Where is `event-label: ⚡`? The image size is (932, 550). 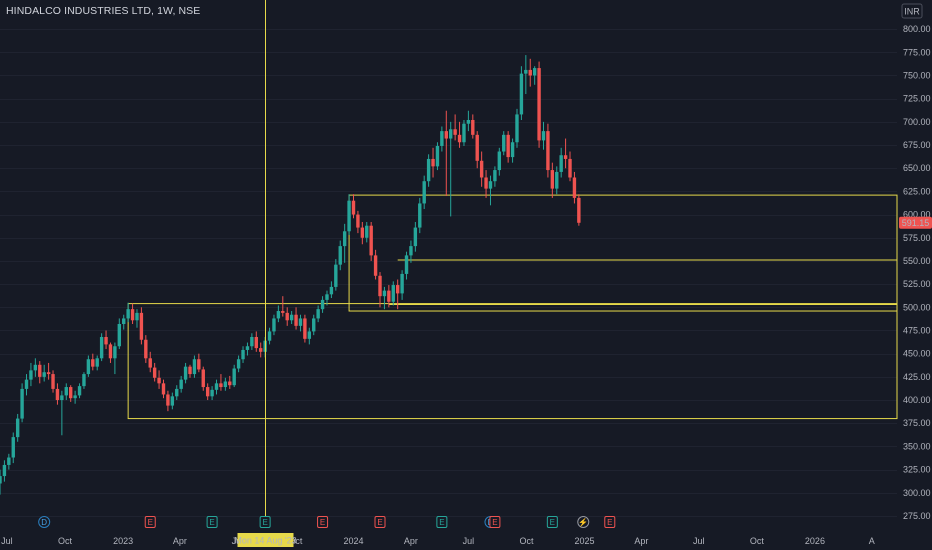 event-label: ⚡ is located at coordinates (583, 522).